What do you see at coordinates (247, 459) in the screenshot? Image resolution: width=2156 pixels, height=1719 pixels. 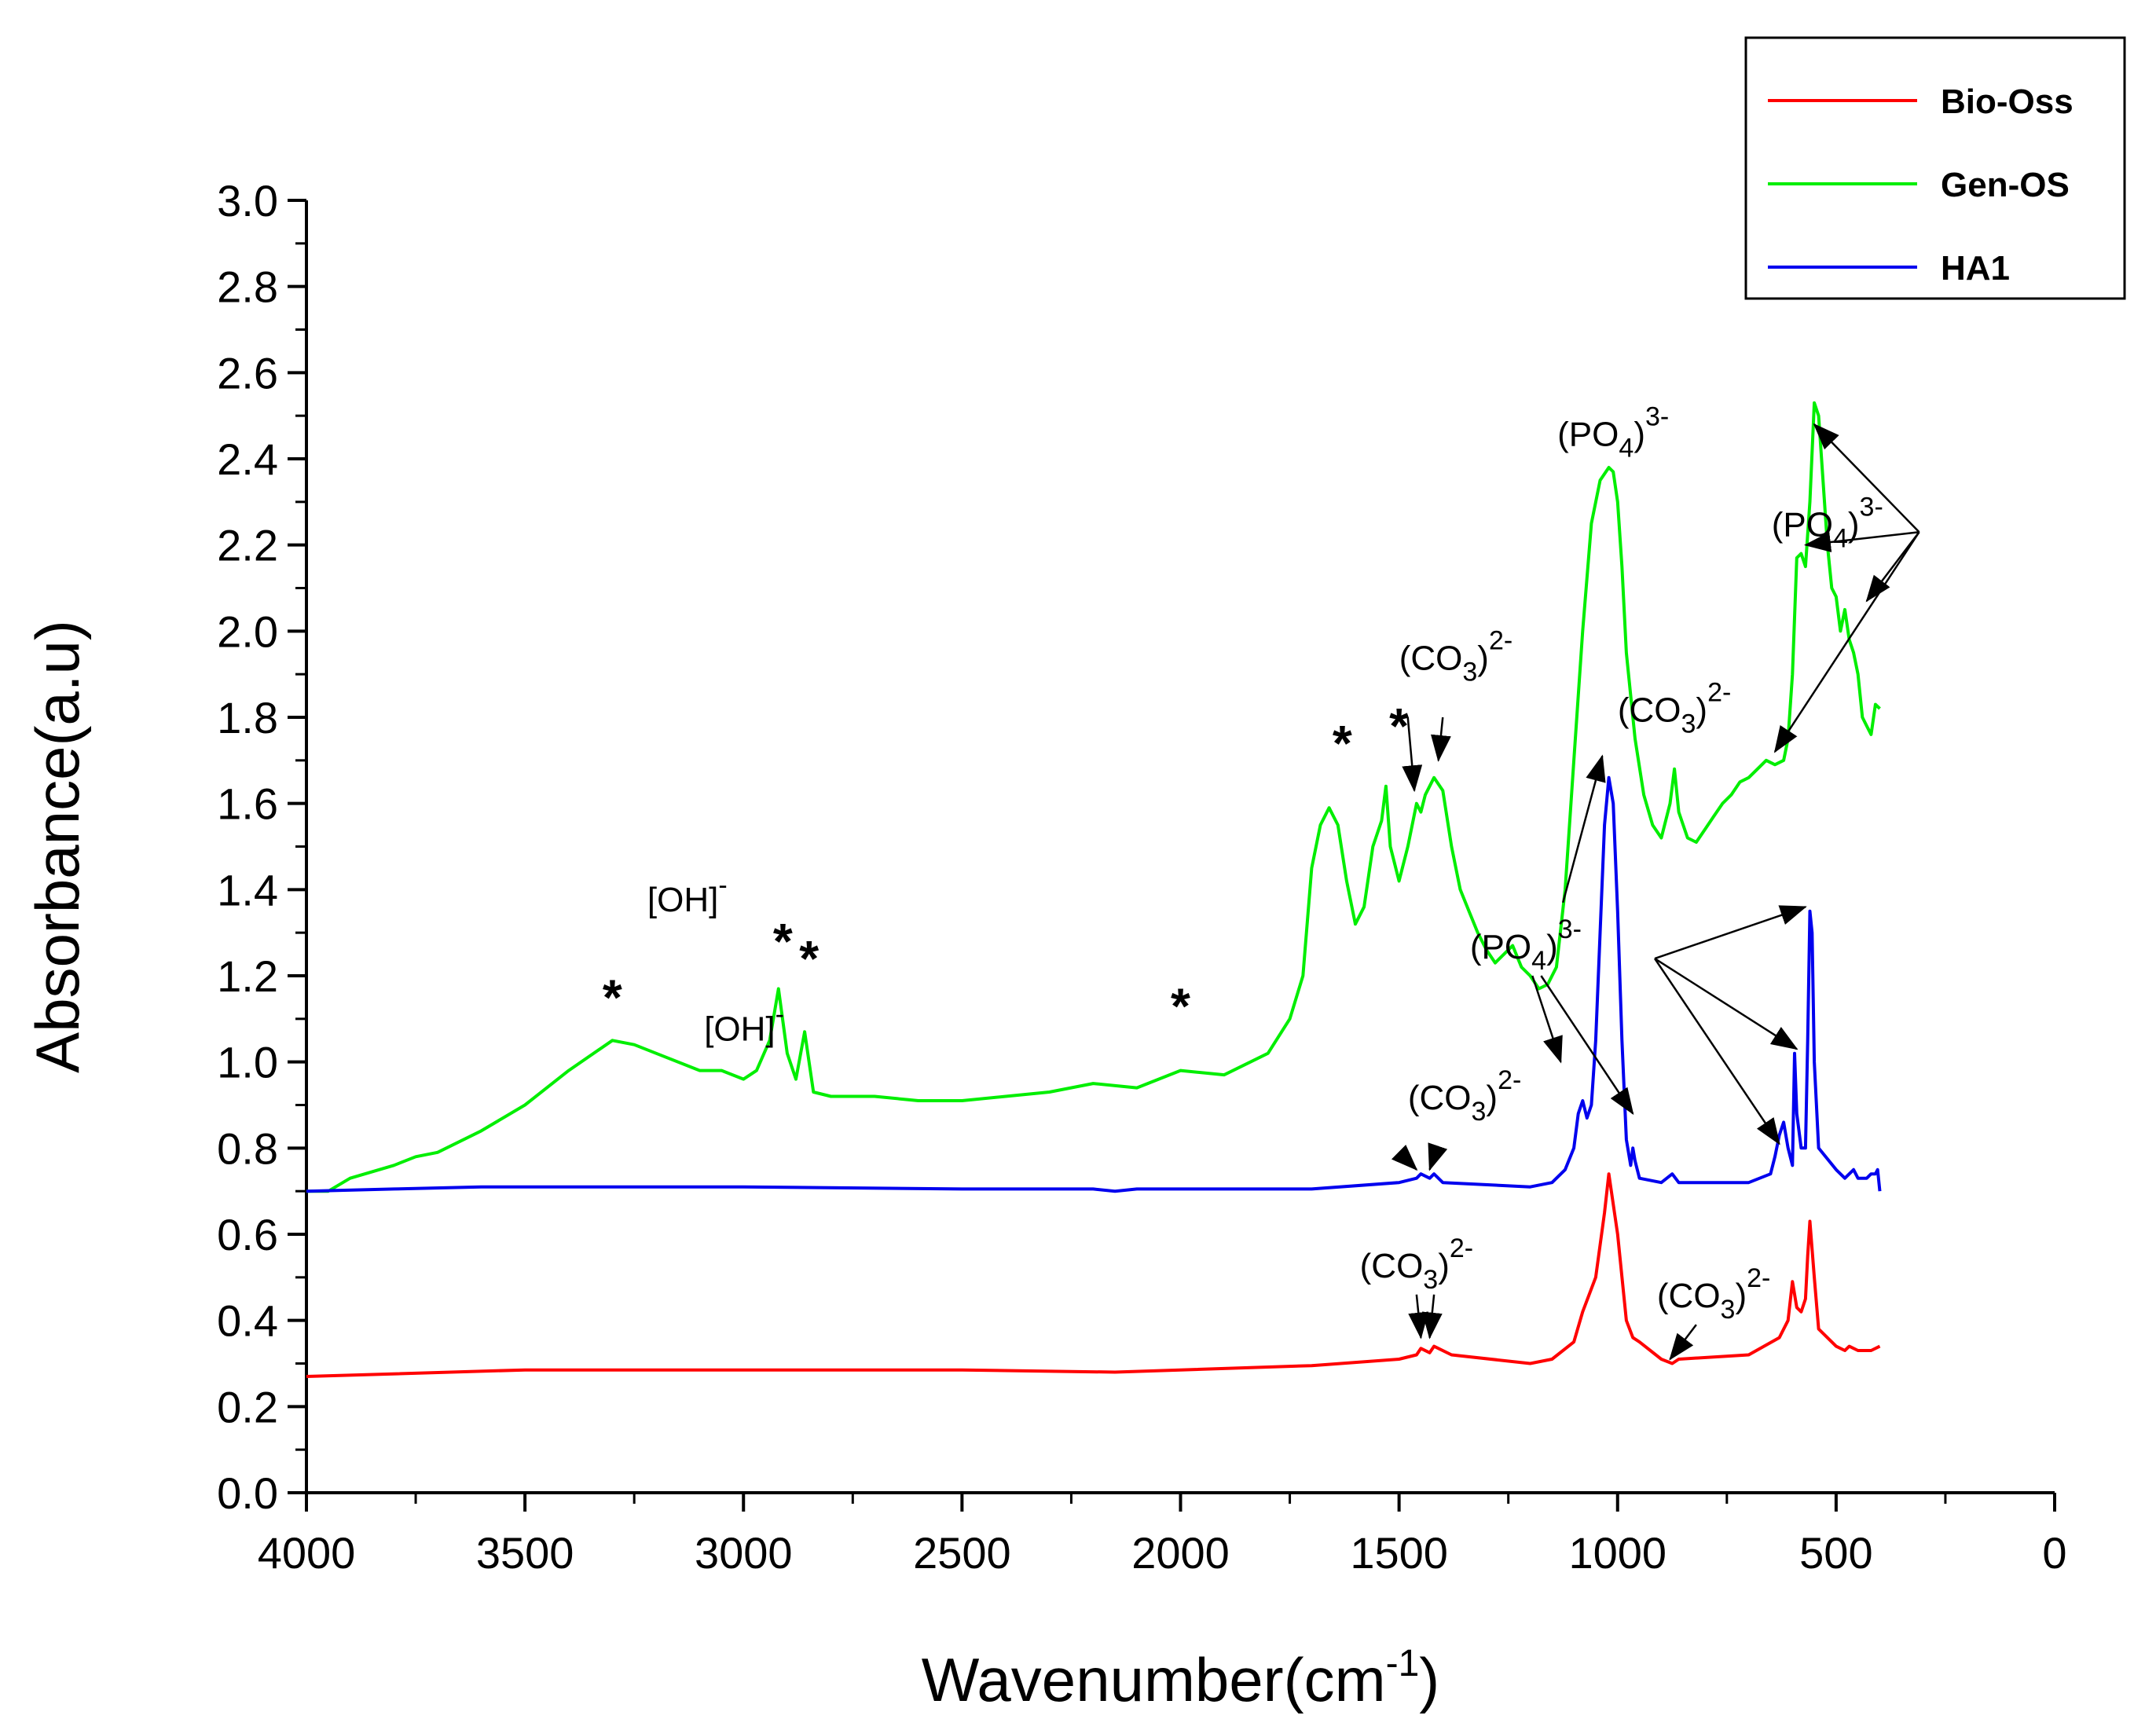 I see `y-tick-label: 2.4` at bounding box center [247, 459].